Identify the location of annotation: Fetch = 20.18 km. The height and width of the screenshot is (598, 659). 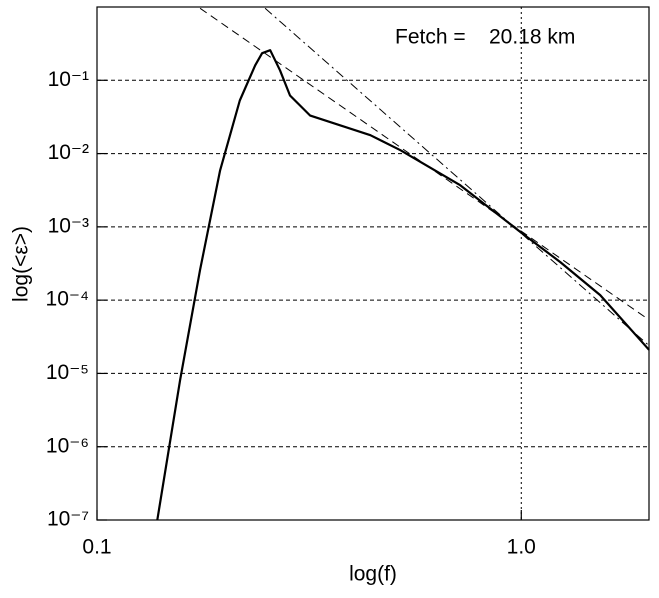
(485, 37).